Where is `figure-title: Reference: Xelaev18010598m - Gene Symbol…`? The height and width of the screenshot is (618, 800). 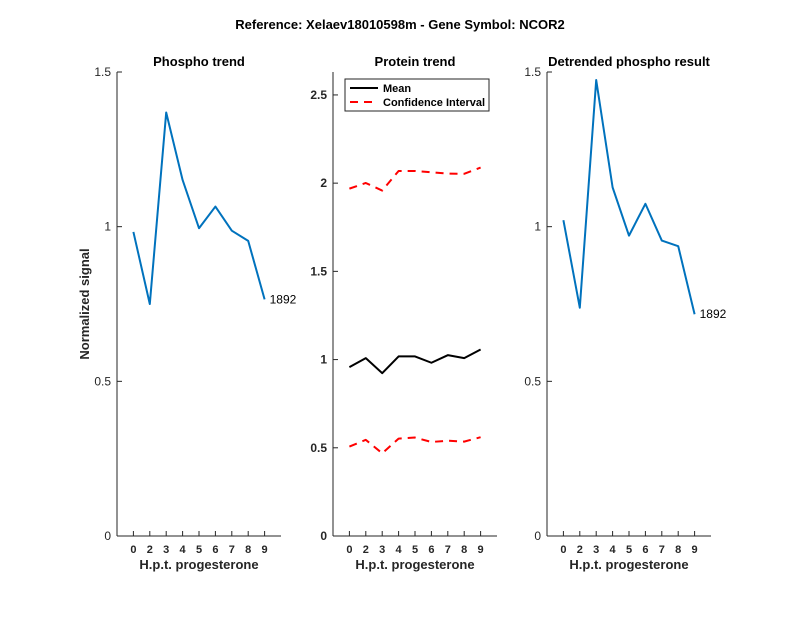
figure-title: Reference: Xelaev18010598m - Gene Symbol… is located at coordinates (400, 24).